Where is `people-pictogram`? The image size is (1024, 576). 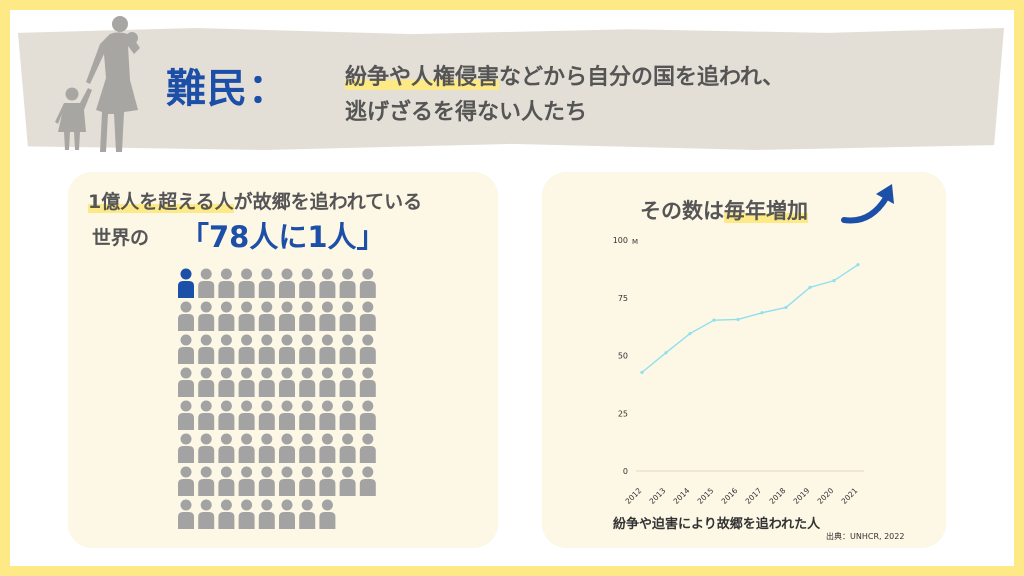
people-pictogram is located at coordinates (277, 398).